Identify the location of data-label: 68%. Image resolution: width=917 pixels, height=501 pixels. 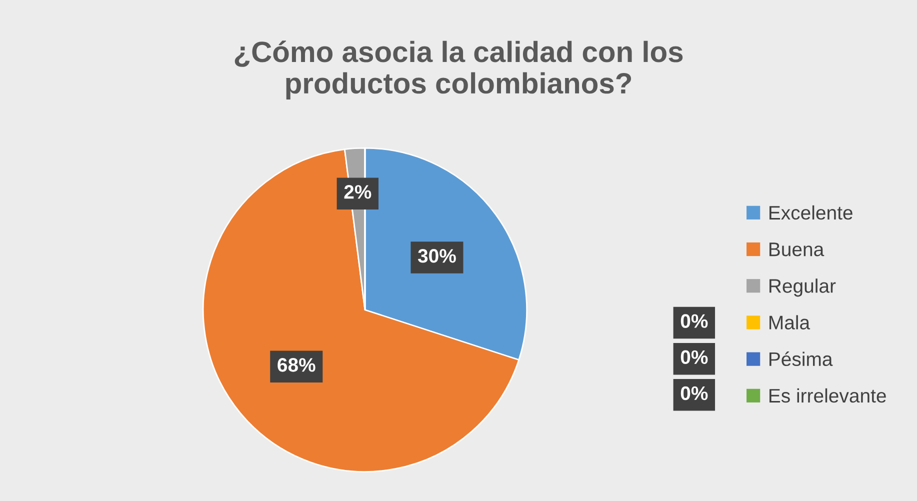
(297, 365).